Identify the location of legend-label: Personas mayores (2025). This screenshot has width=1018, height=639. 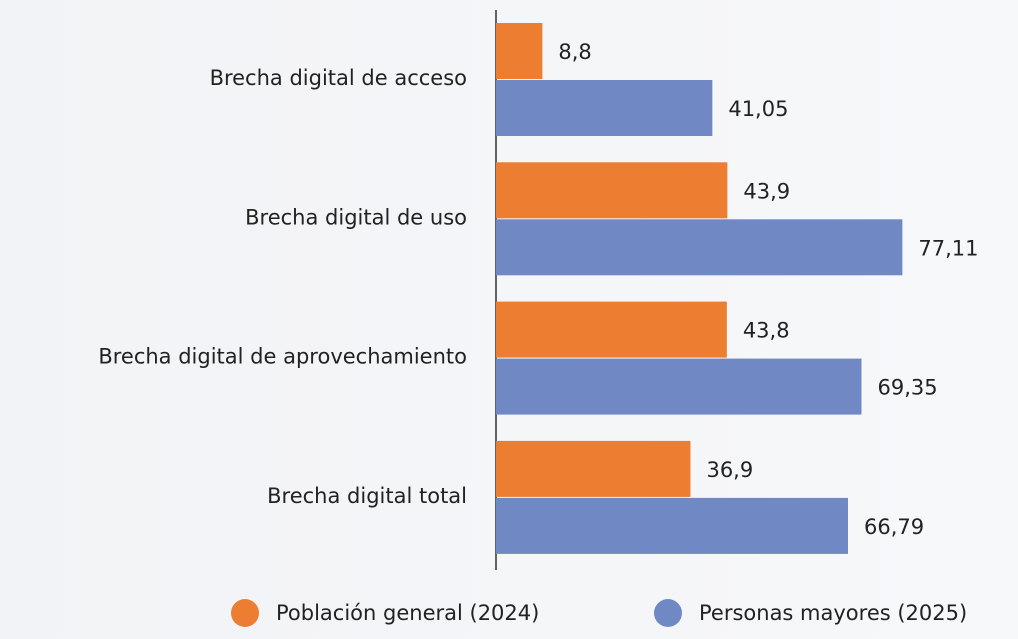
(833, 613).